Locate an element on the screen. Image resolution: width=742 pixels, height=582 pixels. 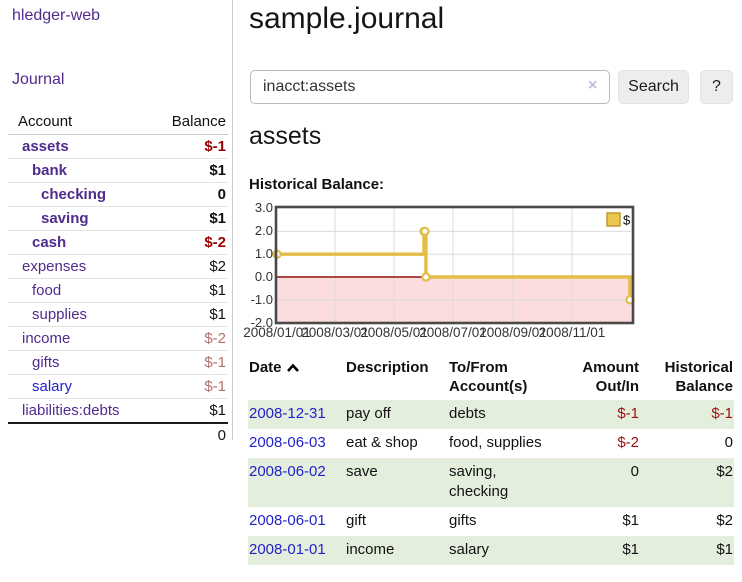
account-link-cash: cash is located at coordinates (49, 242).